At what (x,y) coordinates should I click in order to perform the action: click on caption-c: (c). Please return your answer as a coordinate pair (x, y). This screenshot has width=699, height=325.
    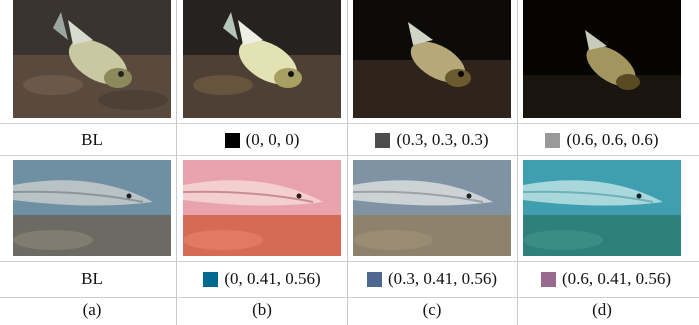
    Looking at the image, I should click on (432, 309).